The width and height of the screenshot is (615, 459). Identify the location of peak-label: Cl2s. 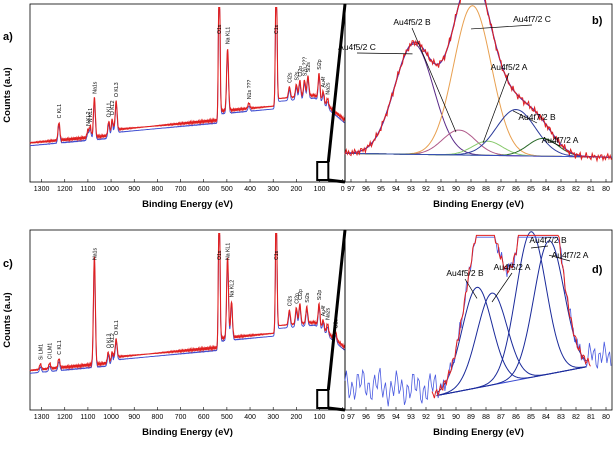
(290, 300).